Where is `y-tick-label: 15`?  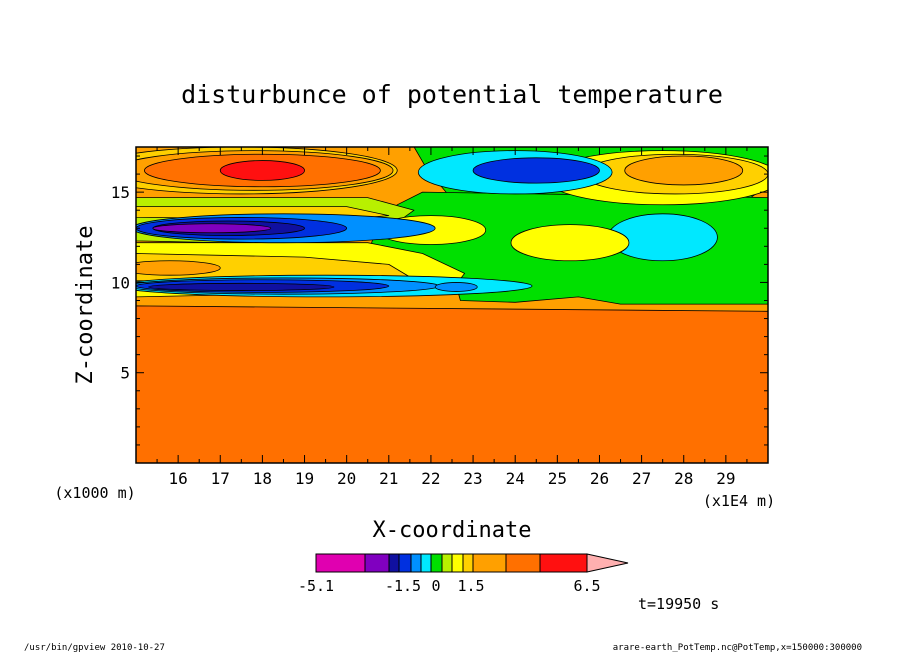
y-tick-label: 15 is located at coordinates (120, 192).